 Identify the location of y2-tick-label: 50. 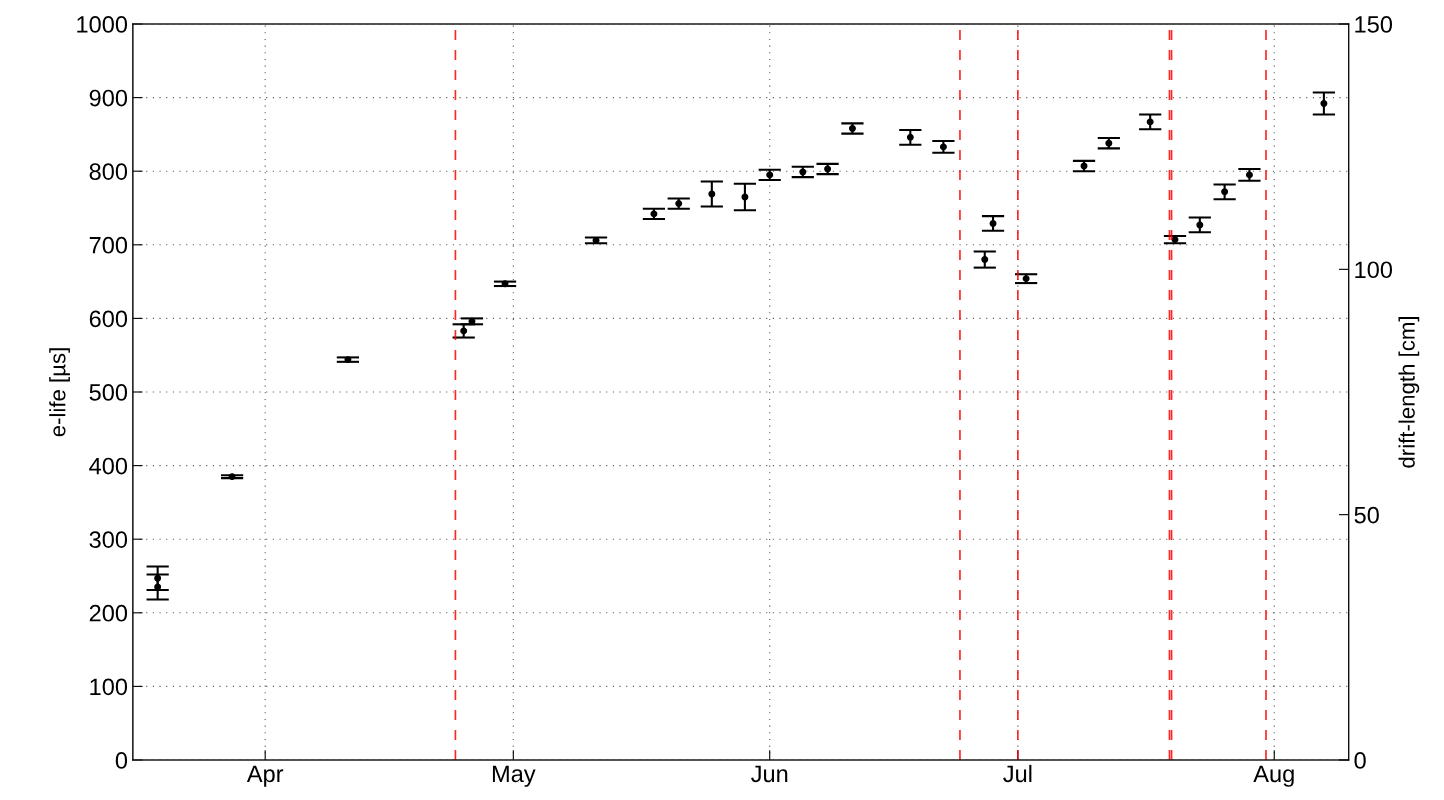
(1366, 515).